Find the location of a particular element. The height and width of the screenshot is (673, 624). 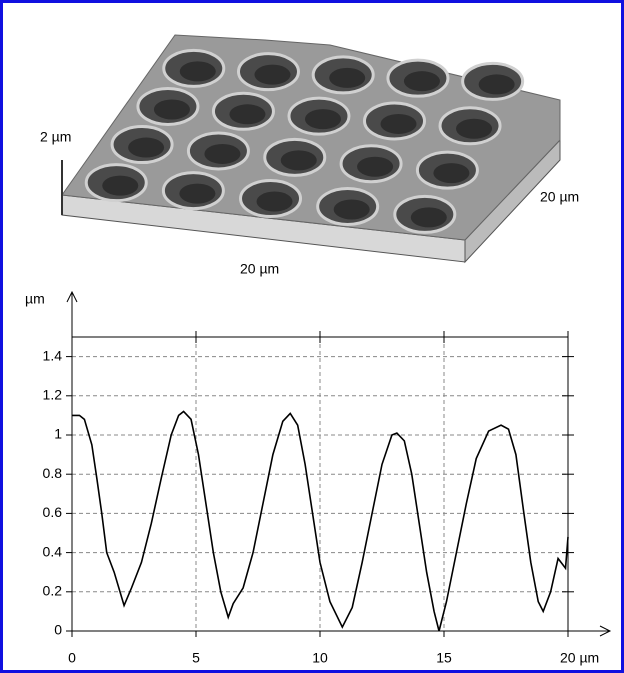

y-tick-label: 0.4 is located at coordinates (53, 551).